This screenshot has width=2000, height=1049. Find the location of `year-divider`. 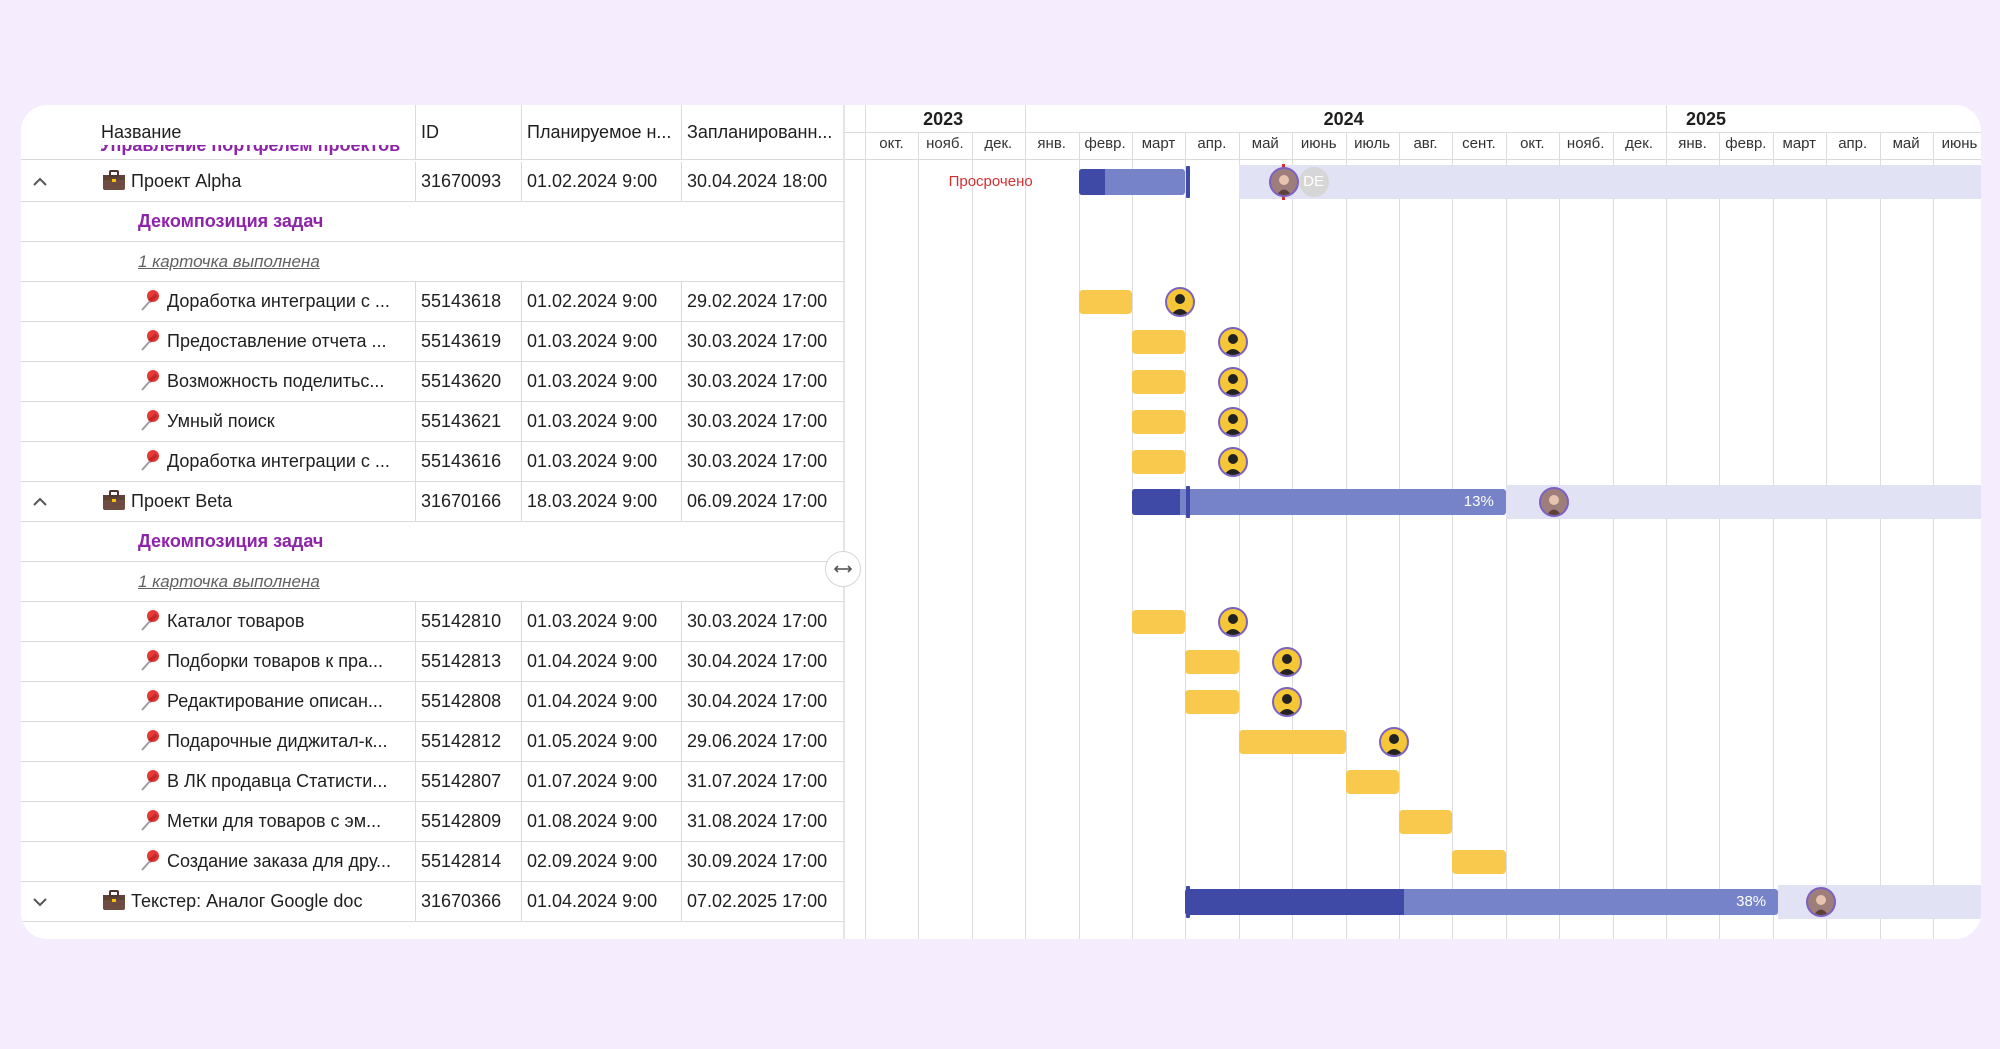

year-divider is located at coordinates (865, 132).